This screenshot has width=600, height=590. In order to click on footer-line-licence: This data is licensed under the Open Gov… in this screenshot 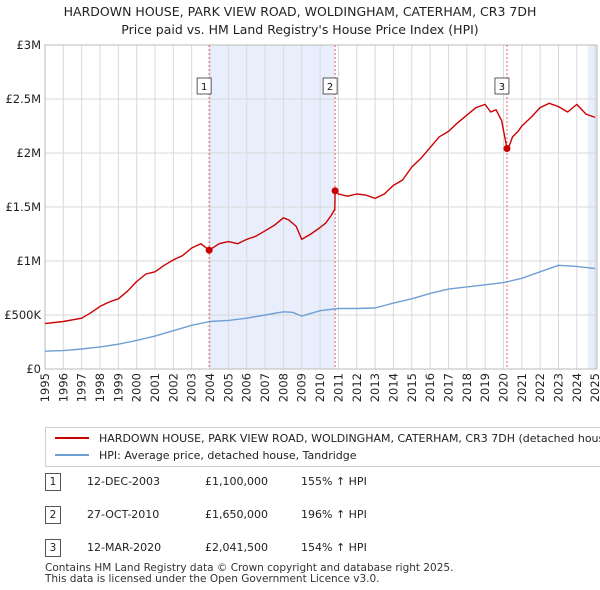, I will do `click(212, 578)`.